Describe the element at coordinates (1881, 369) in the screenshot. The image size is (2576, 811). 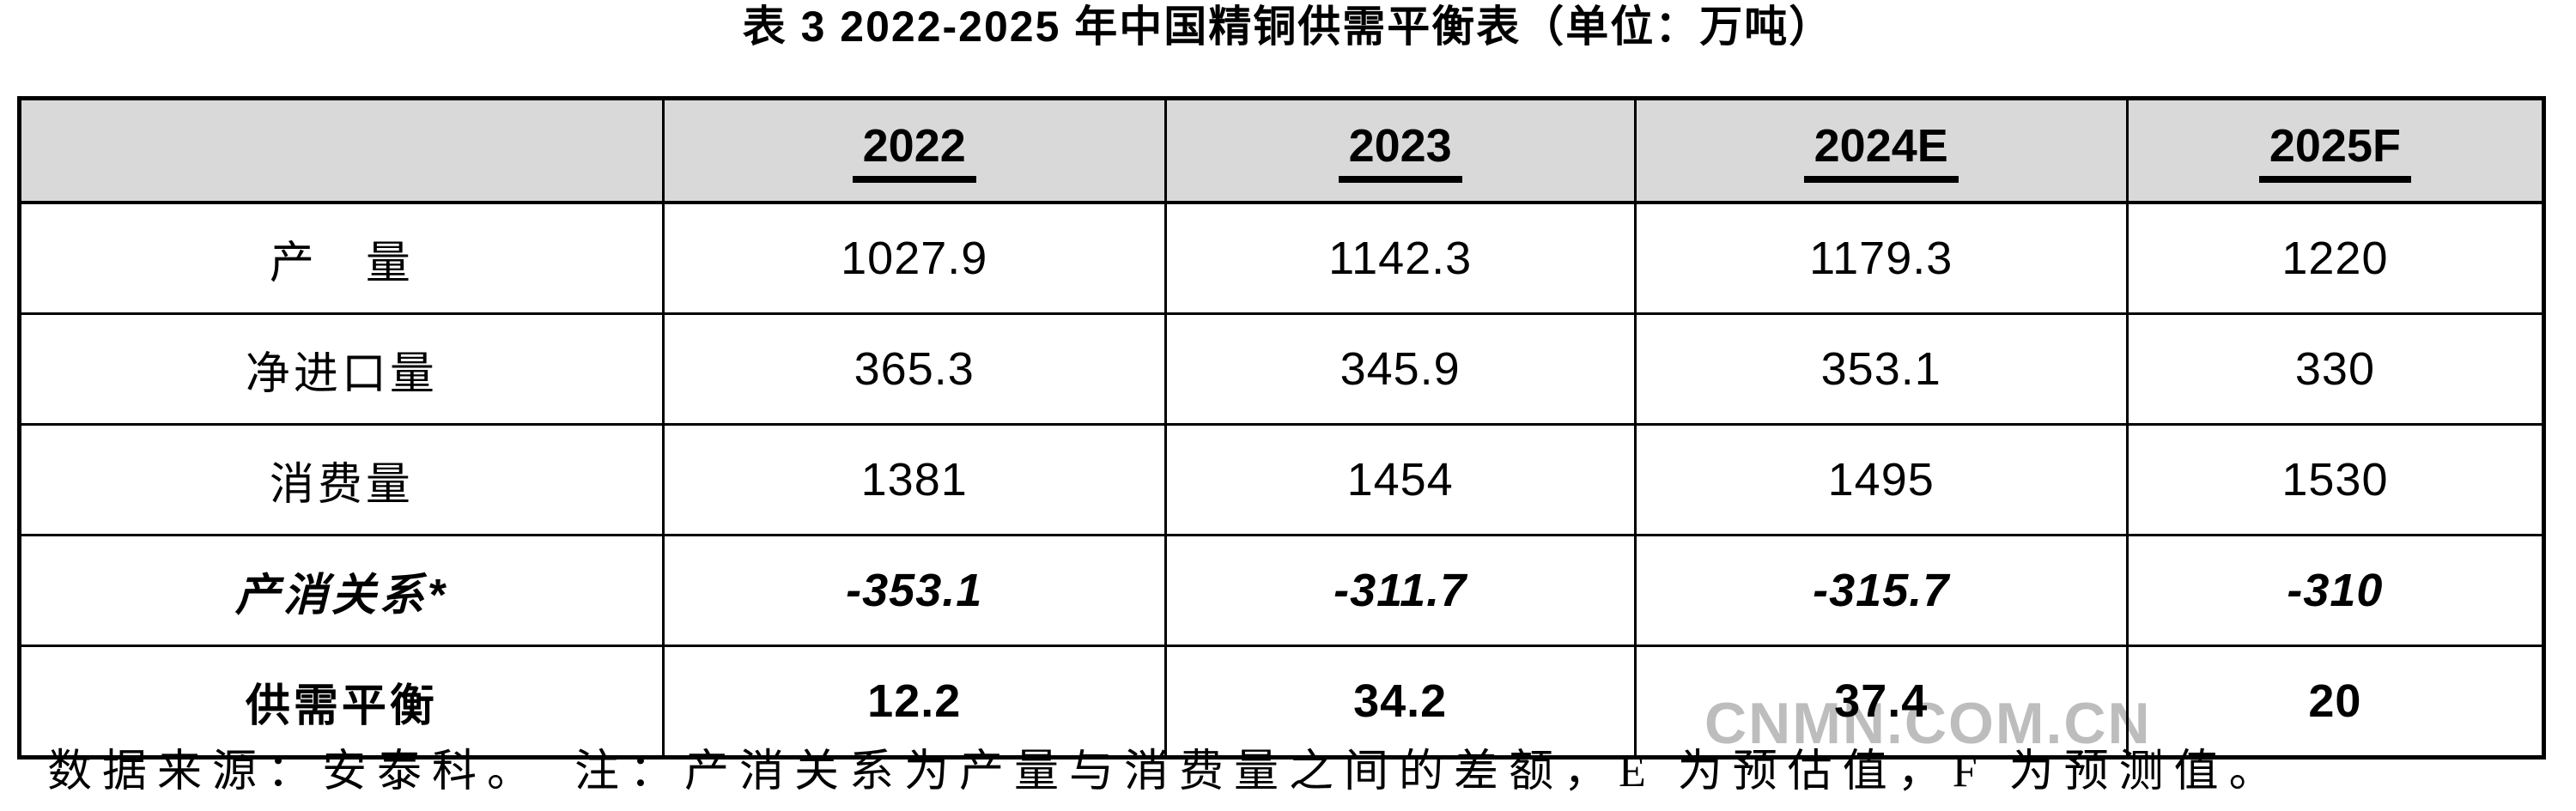
I see `cell-net-imports-2024e: 353.1` at that location.